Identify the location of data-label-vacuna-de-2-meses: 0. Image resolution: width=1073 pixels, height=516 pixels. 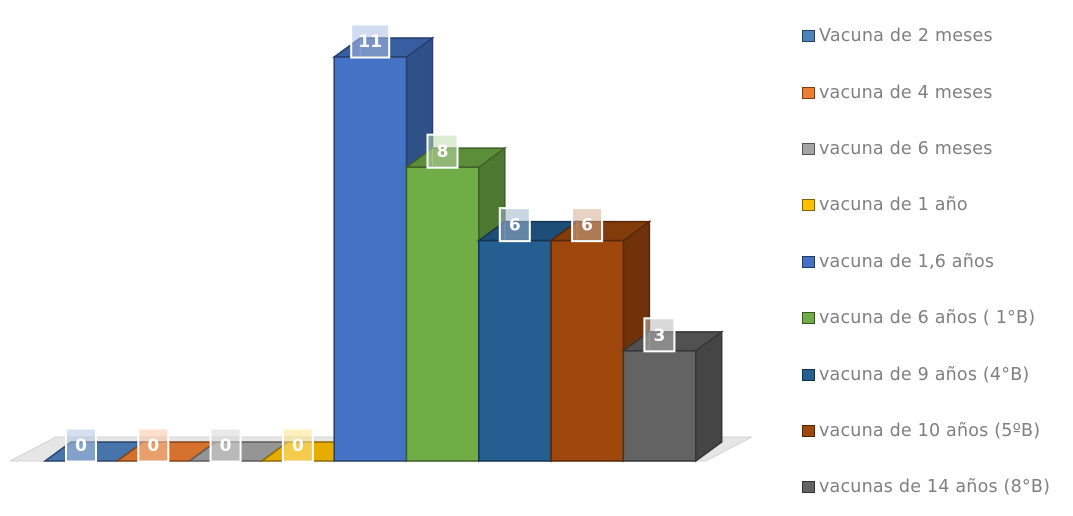
(81, 445).